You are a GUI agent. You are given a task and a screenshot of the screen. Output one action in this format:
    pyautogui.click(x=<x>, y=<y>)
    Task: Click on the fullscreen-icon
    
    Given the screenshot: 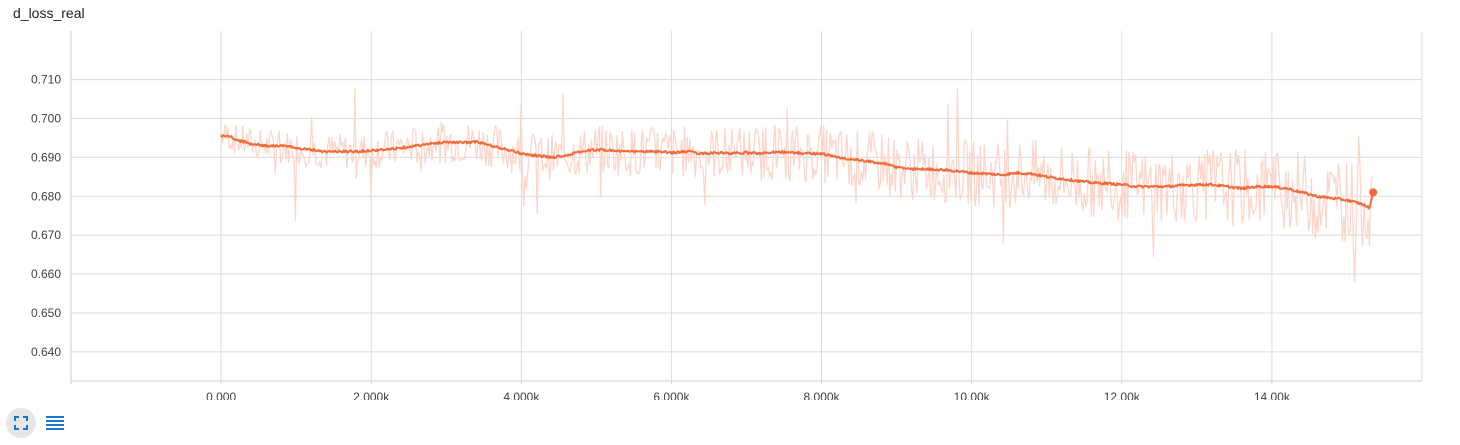 What is the action you would take?
    pyautogui.click(x=21, y=423)
    